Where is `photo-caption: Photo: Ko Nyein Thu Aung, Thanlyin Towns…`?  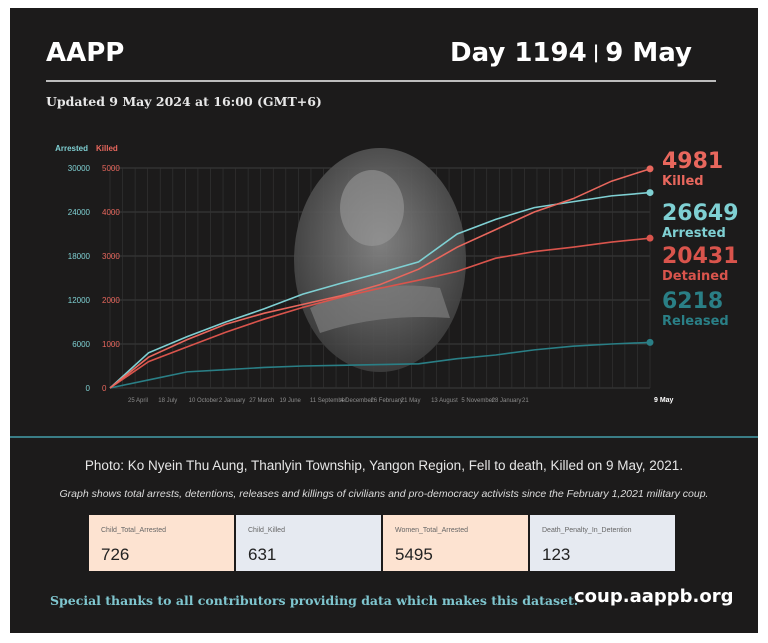
photo-caption: Photo: Ko Nyein Thu Aung, Thanlyin Towns… is located at coordinates (384, 465).